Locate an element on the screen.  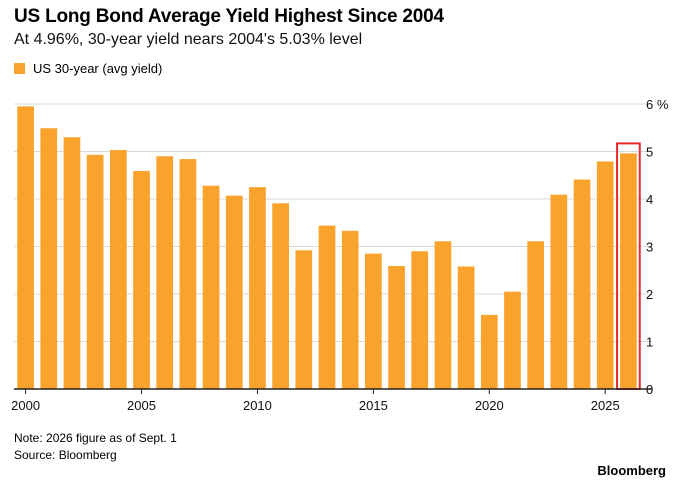
bar-2012 is located at coordinates (304, 319).